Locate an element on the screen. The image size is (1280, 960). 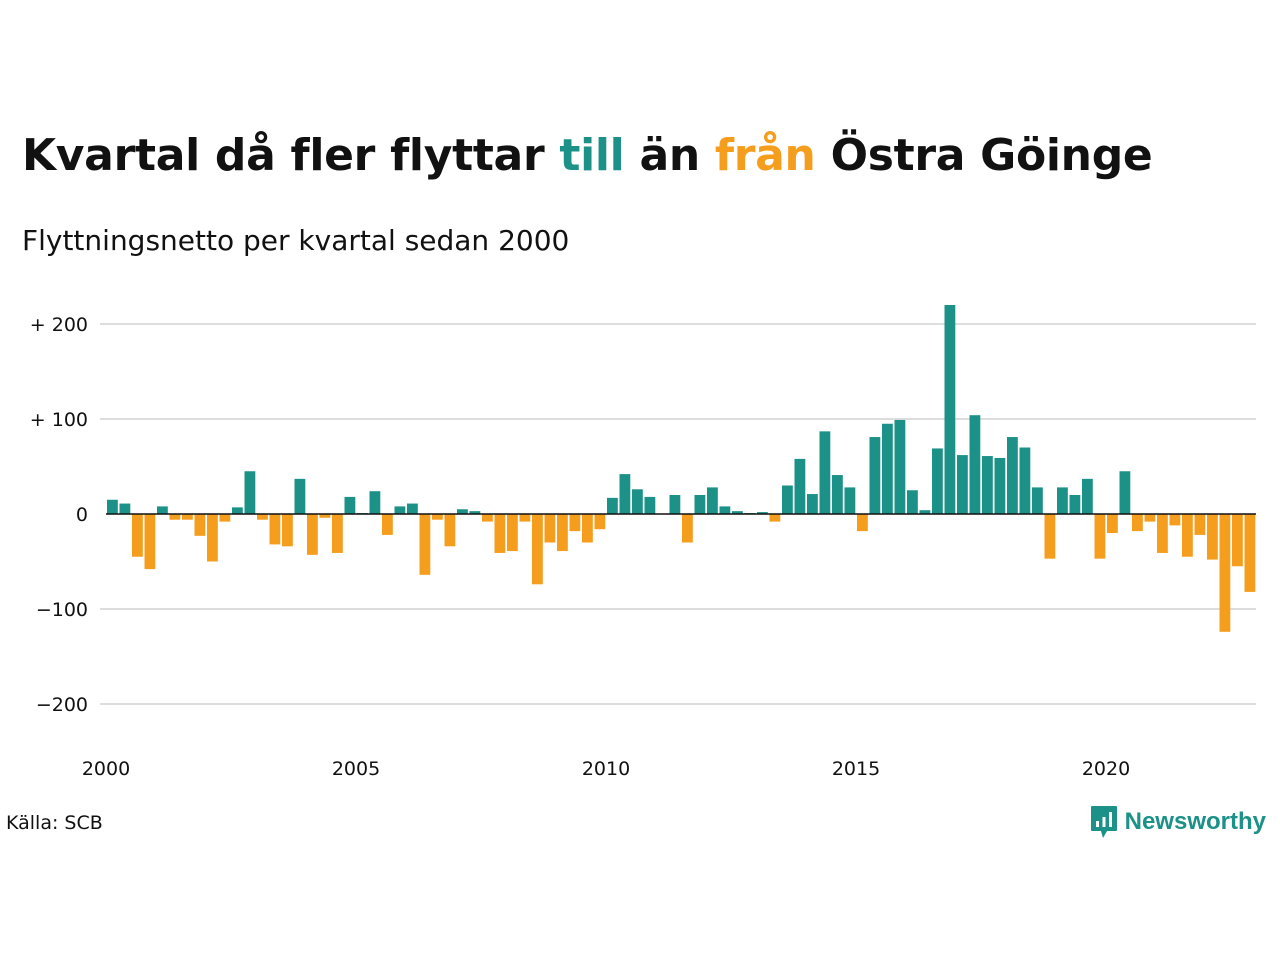
x-tick-label: 2020 is located at coordinates (1106, 769).